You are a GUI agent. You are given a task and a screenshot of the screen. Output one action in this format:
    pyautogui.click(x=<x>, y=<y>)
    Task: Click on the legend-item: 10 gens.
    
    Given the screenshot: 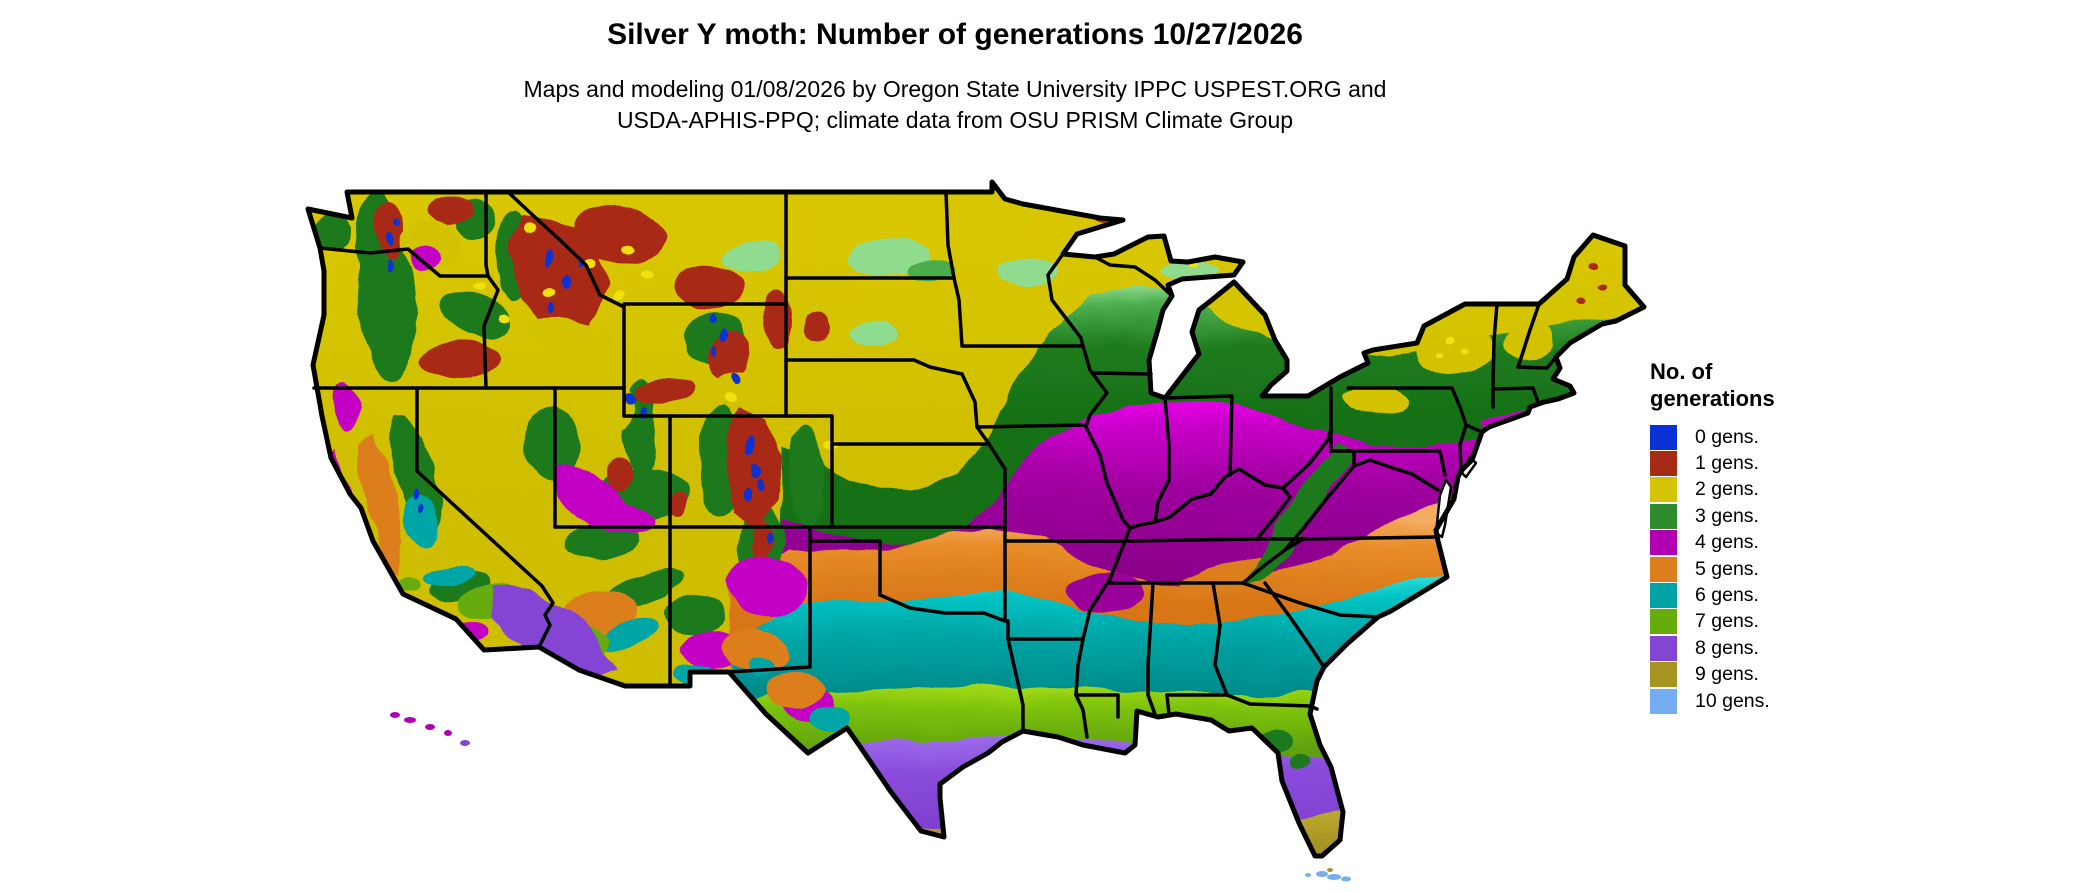 What is the action you would take?
    pyautogui.click(x=1800, y=701)
    